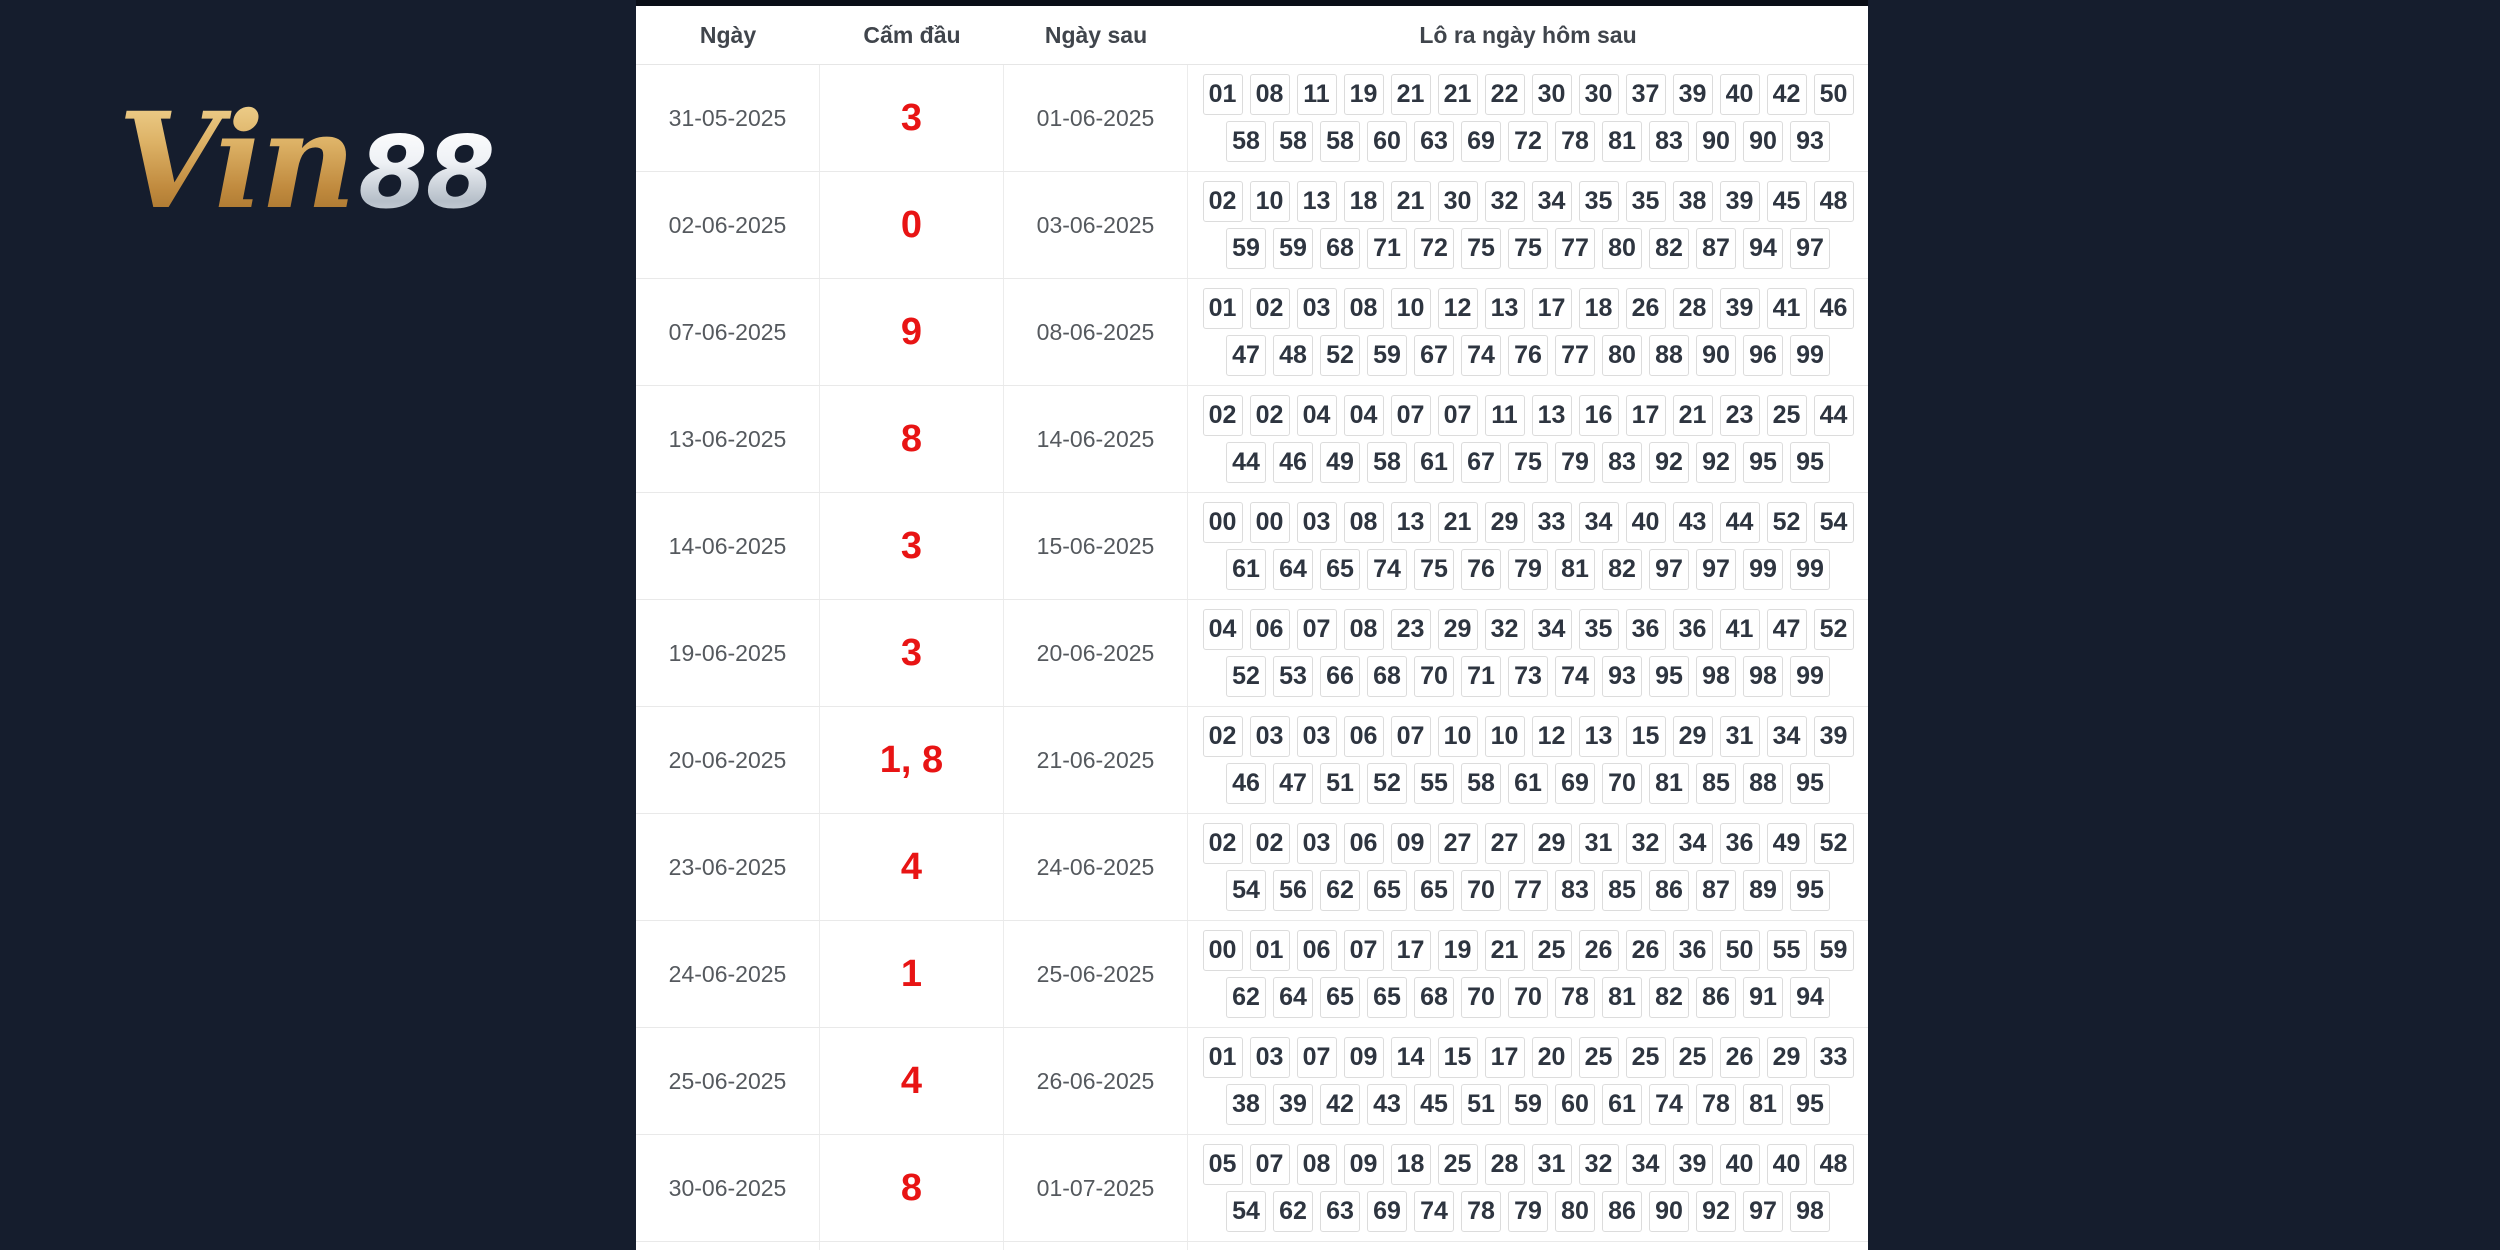  Describe the element at coordinates (1096, 1188) in the screenshot. I see `next-date-cell: 01-07-2025` at that location.